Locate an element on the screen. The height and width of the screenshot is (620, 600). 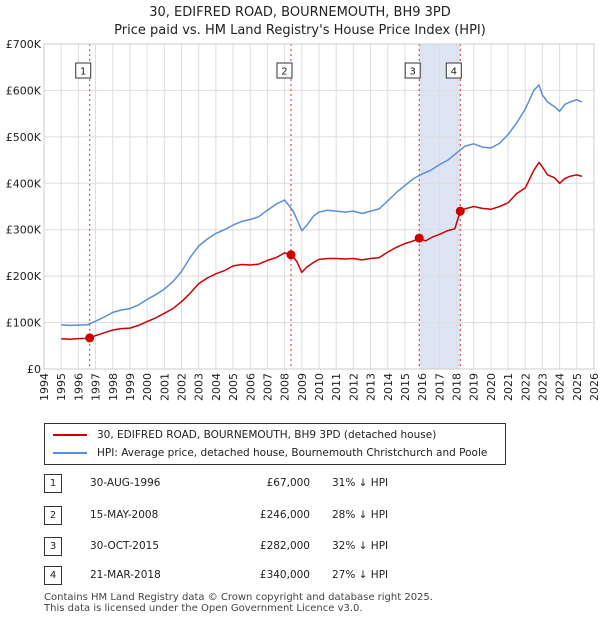
y-tick-label: £700K is located at coordinates (24, 44).